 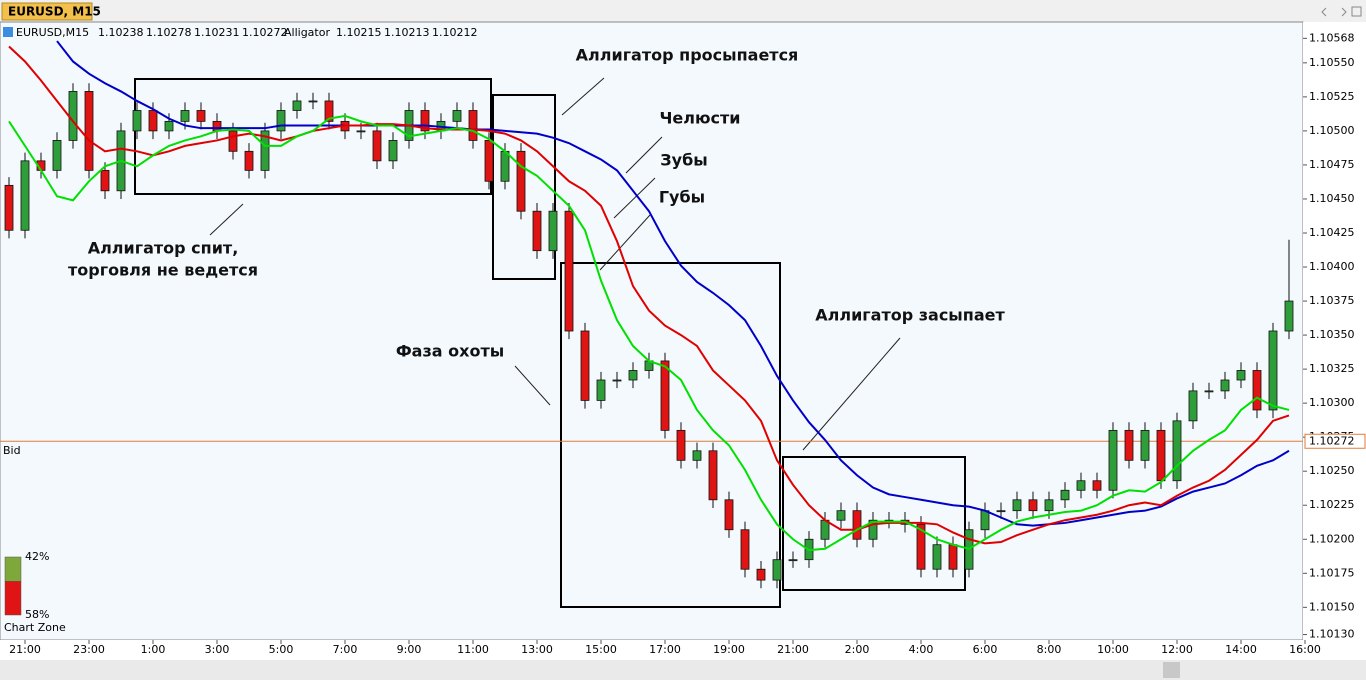 I want to click on window-controls, so click(x=1341, y=11).